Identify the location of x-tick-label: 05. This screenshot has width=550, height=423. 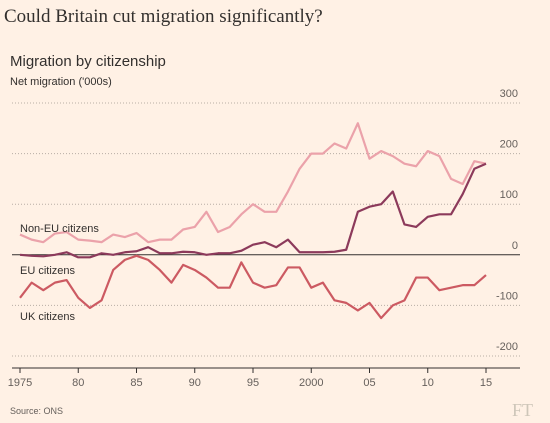
(369, 383).